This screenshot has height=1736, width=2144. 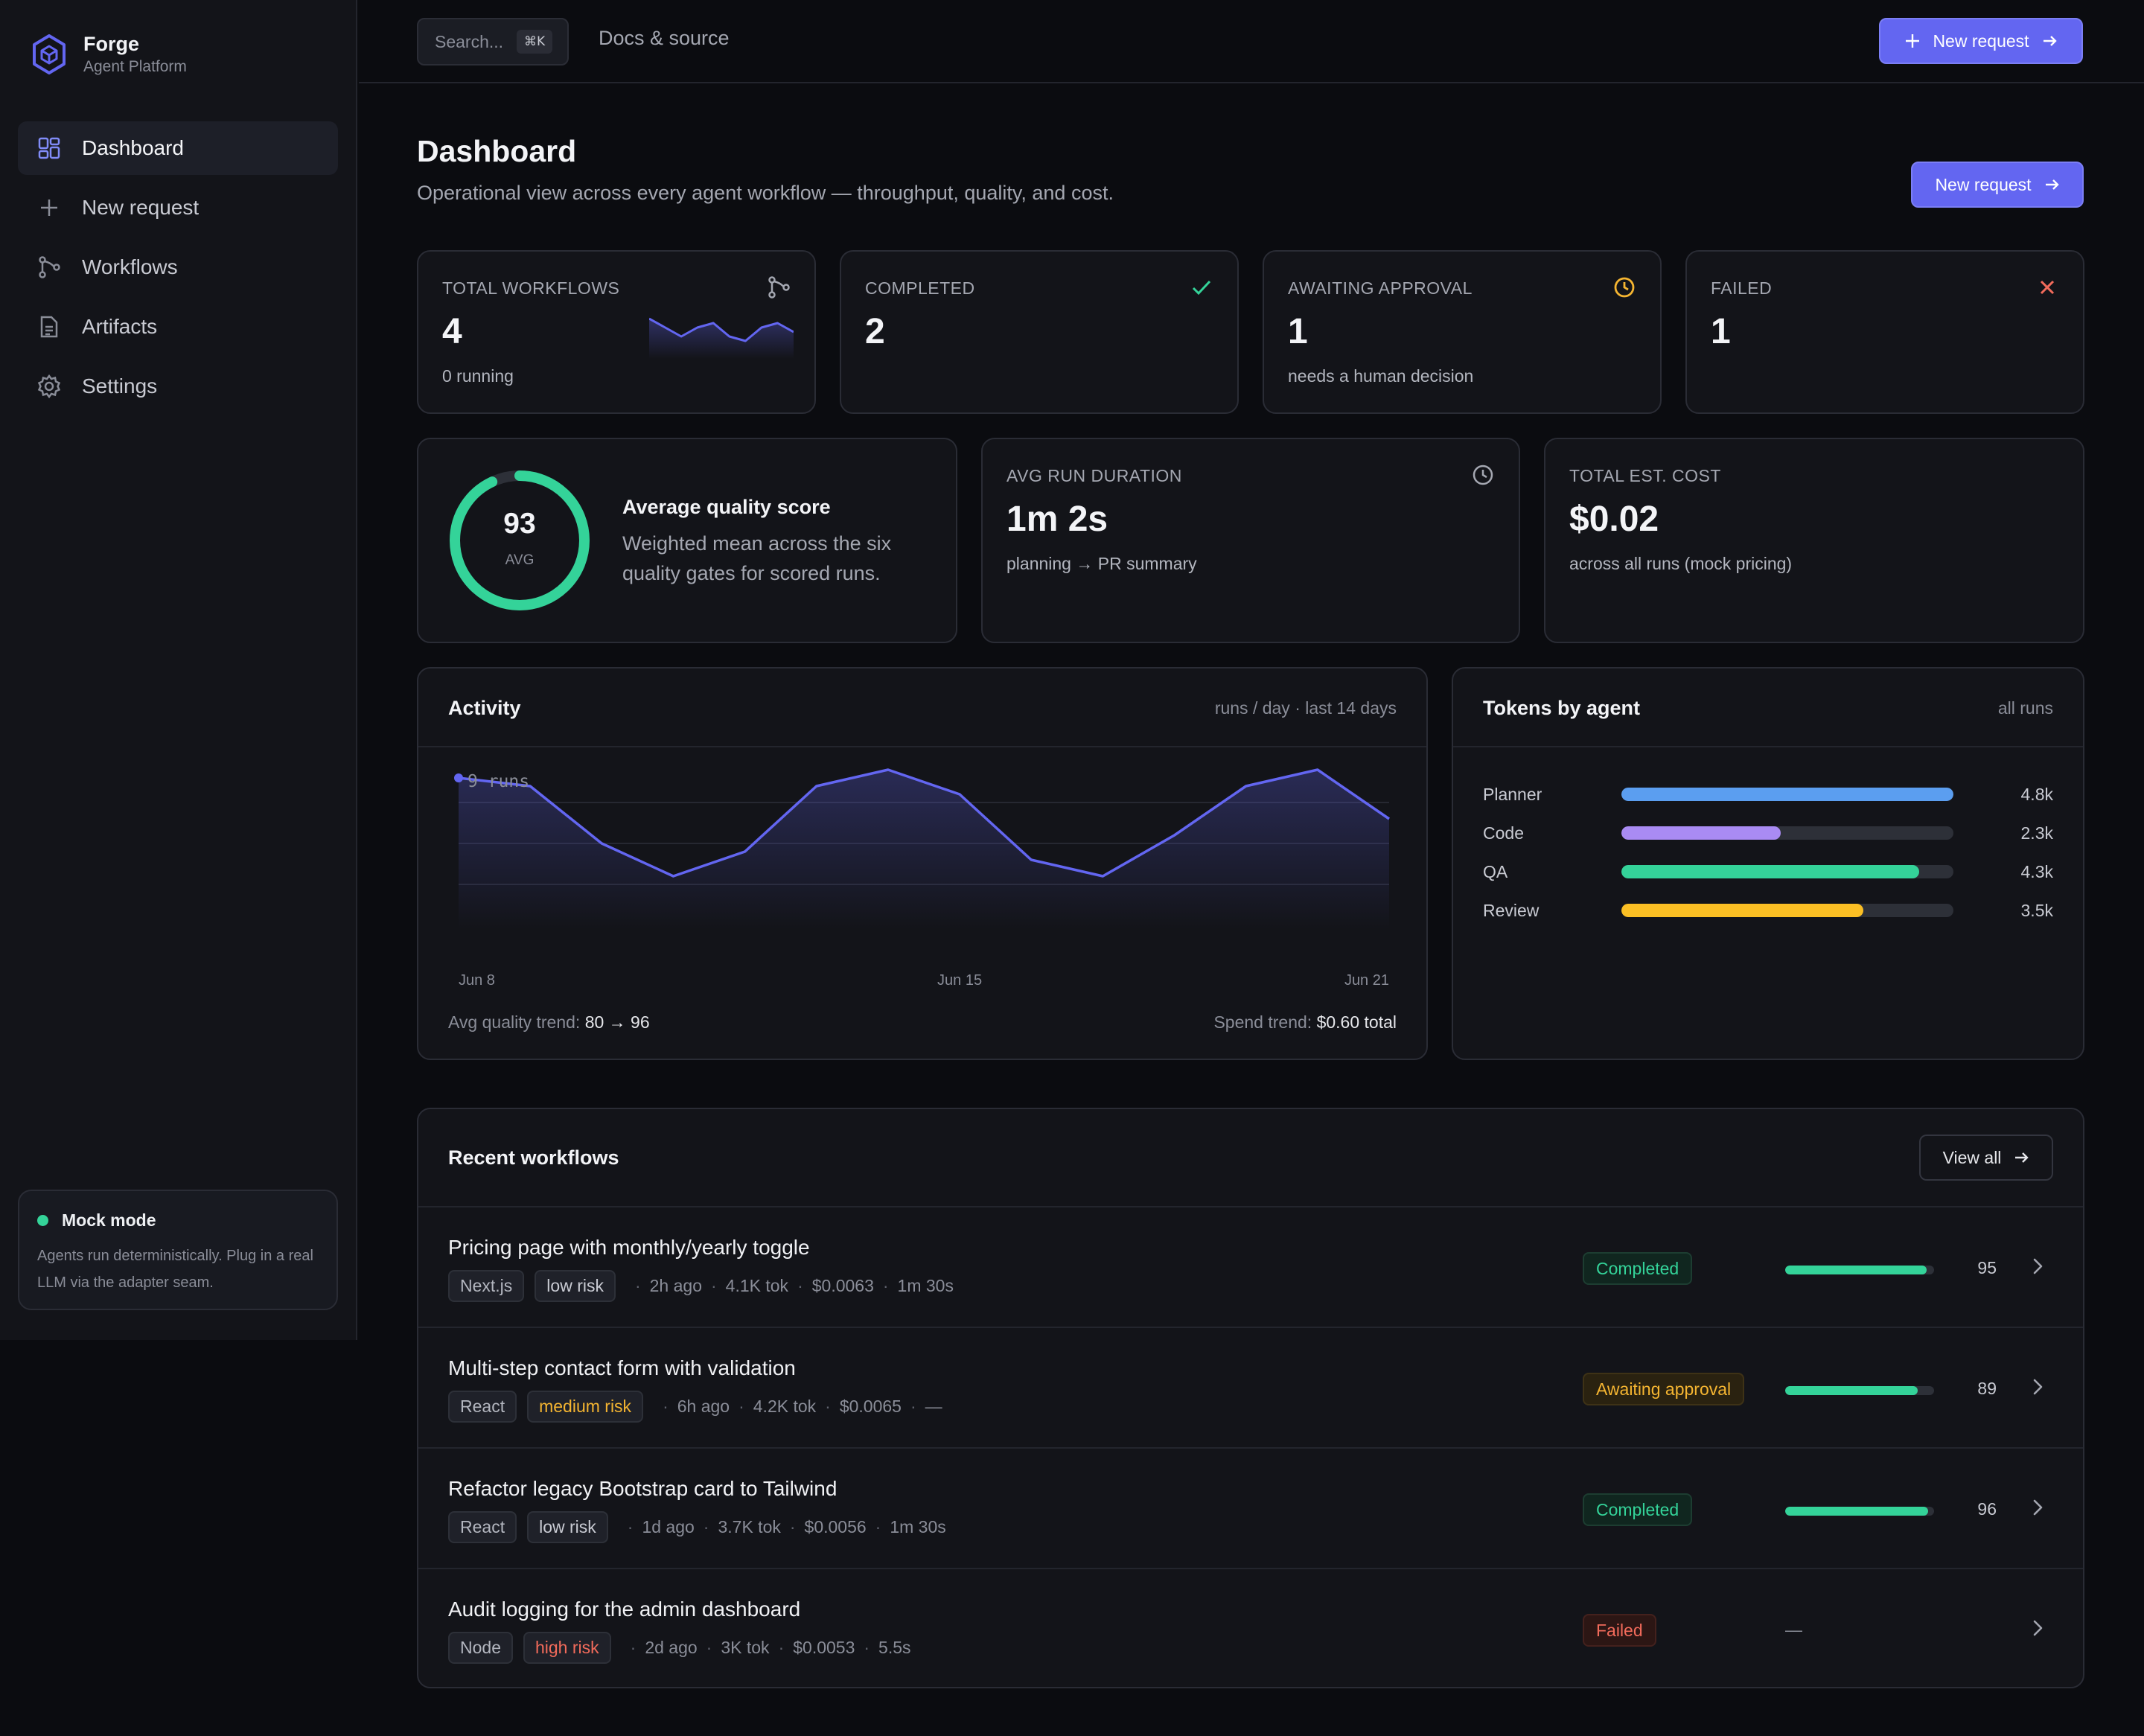 I want to click on quality-score-value: 93, so click(x=520, y=524).